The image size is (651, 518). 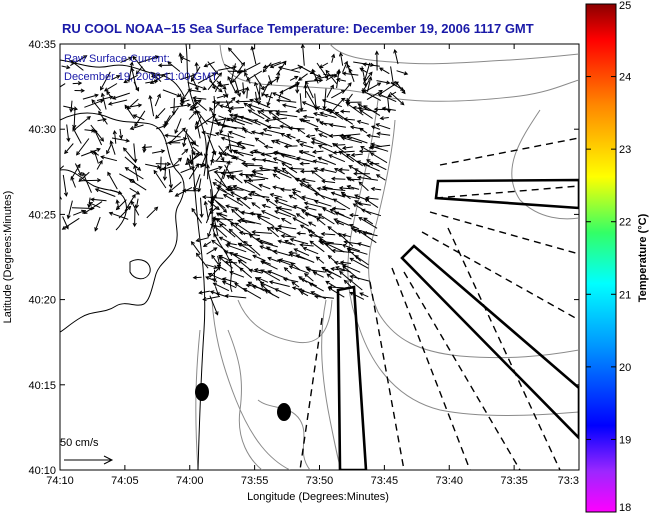 What do you see at coordinates (608, 257) in the screenshot?
I see `colorbar-ticks: 25 24 23 22 21 20 19 18` at bounding box center [608, 257].